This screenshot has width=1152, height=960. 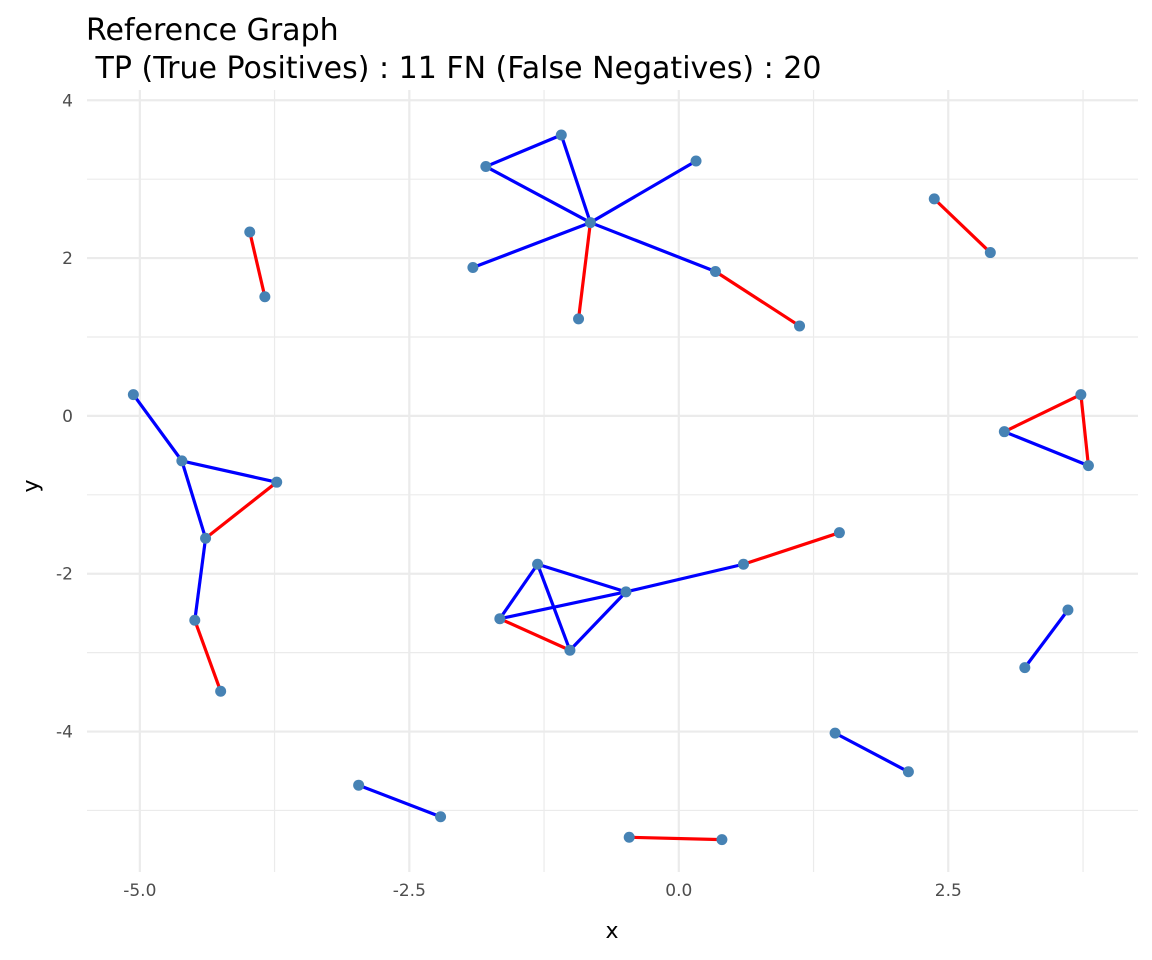 What do you see at coordinates (678, 891) in the screenshot?
I see `x-tick-label: 0.0` at bounding box center [678, 891].